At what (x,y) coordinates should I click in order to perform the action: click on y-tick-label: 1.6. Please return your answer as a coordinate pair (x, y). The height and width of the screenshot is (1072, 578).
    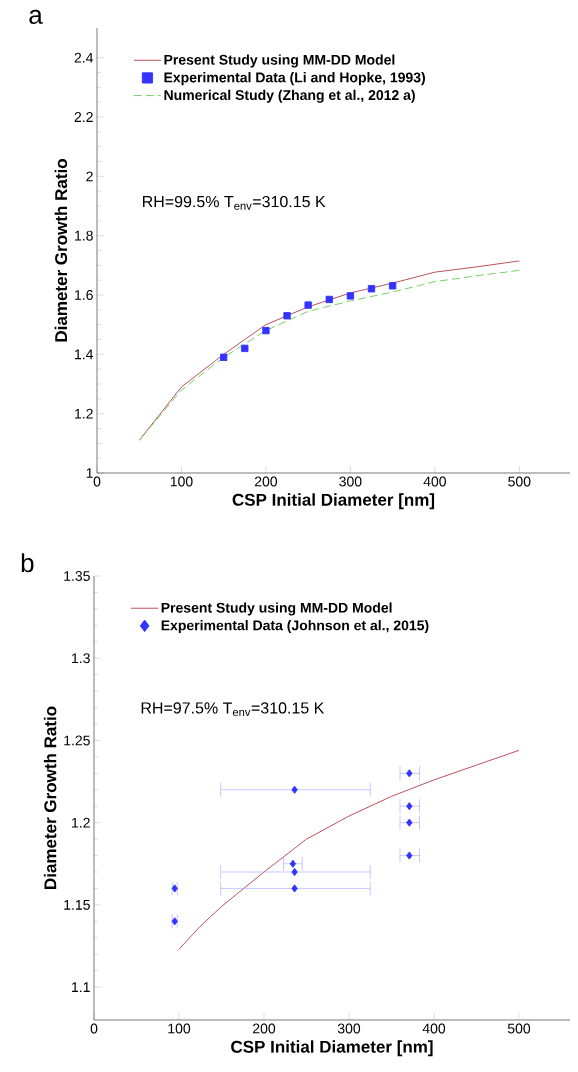
    Looking at the image, I should click on (84, 295).